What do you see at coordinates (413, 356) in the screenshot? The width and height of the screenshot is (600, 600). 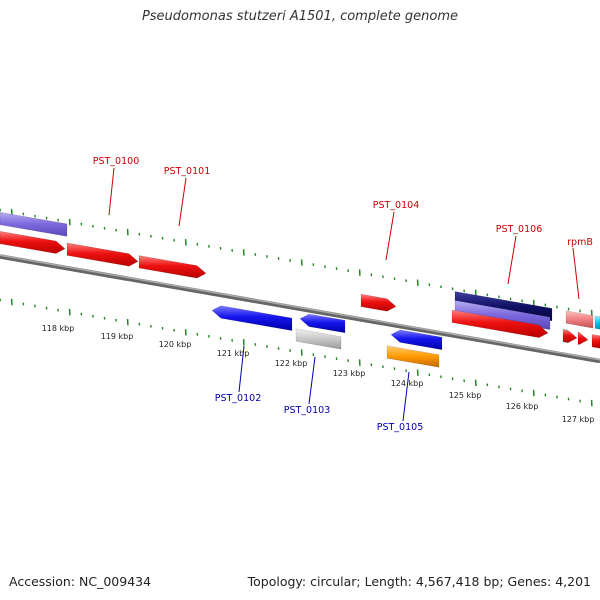 I see `feature-pst-0105-orange` at bounding box center [413, 356].